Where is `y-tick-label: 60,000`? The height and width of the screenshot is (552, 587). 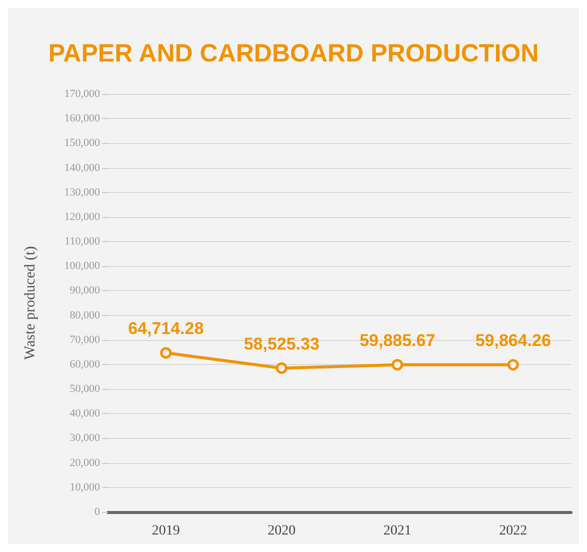
y-tick-label: 60,000 is located at coordinates (85, 364).